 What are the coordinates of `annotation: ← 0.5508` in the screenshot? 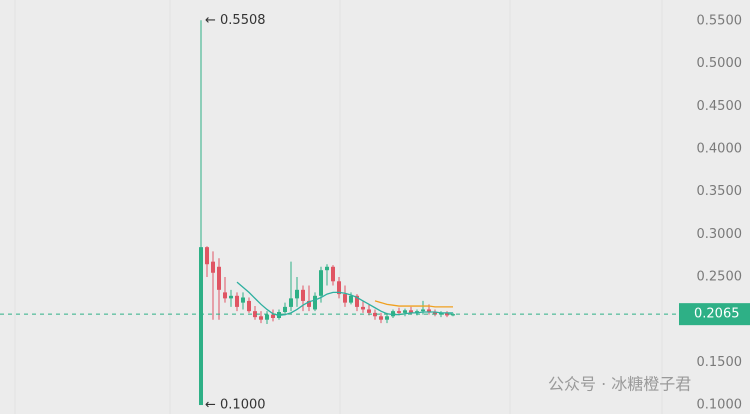 It's located at (235, 20).